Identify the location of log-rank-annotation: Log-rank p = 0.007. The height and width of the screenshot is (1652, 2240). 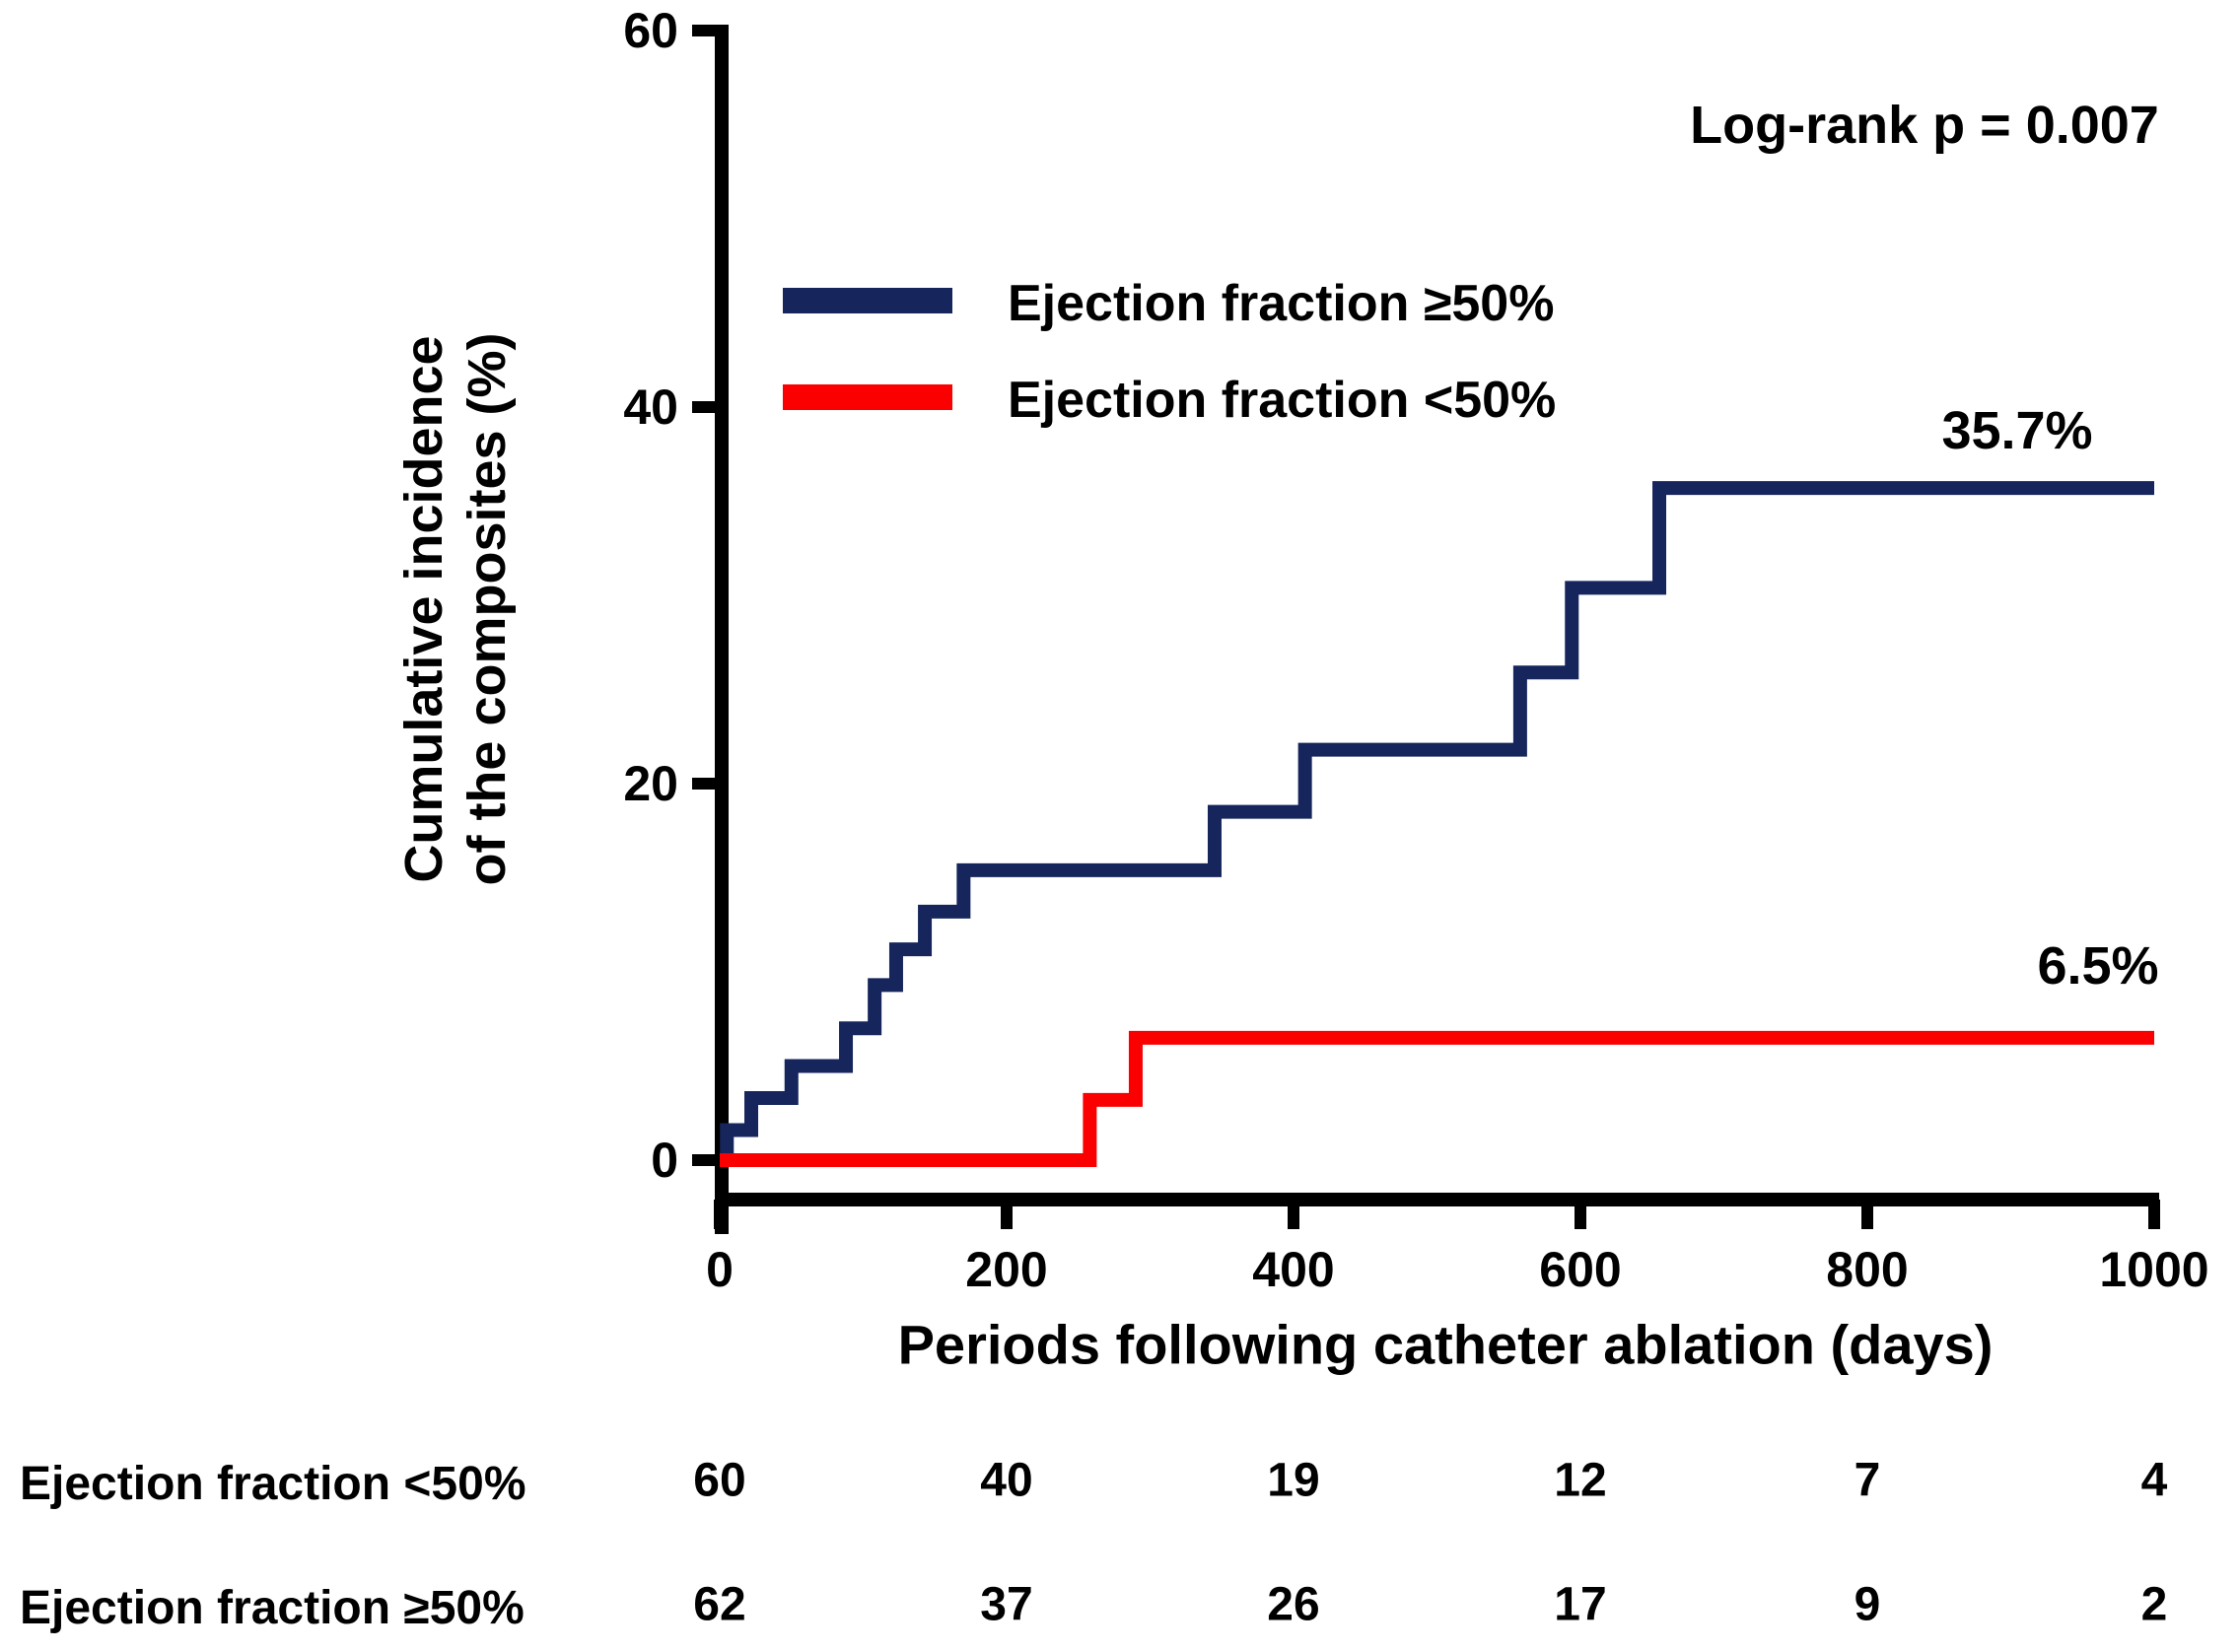
(1924, 125).